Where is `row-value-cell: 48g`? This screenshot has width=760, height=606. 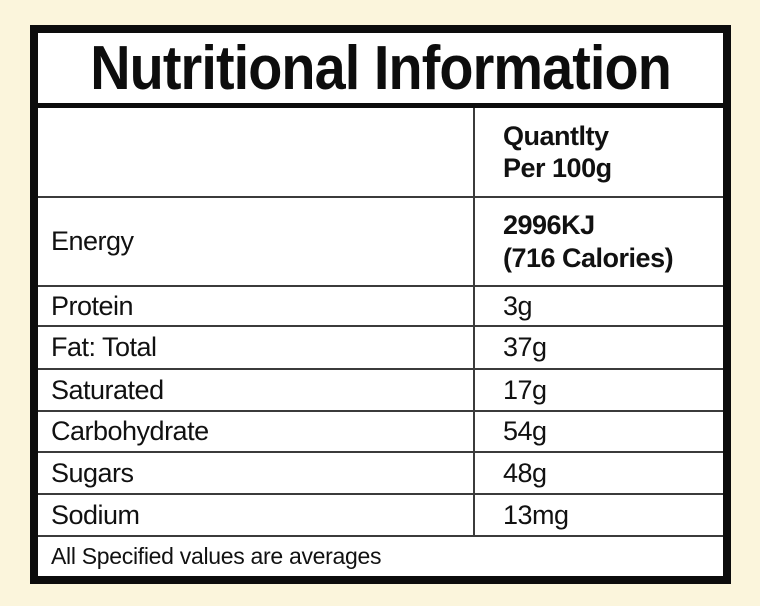 row-value-cell: 48g is located at coordinates (599, 473).